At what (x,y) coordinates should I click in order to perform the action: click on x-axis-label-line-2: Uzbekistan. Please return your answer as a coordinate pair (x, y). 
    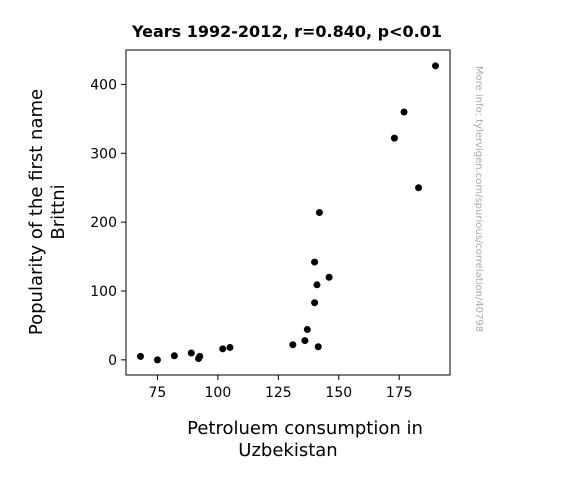
    Looking at the image, I should click on (287, 450).